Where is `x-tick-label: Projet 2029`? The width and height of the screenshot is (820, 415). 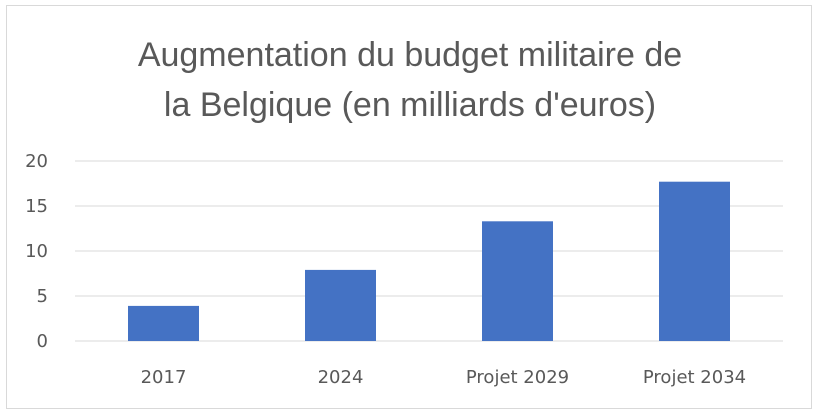
x-tick-label: Projet 2029 is located at coordinates (517, 377).